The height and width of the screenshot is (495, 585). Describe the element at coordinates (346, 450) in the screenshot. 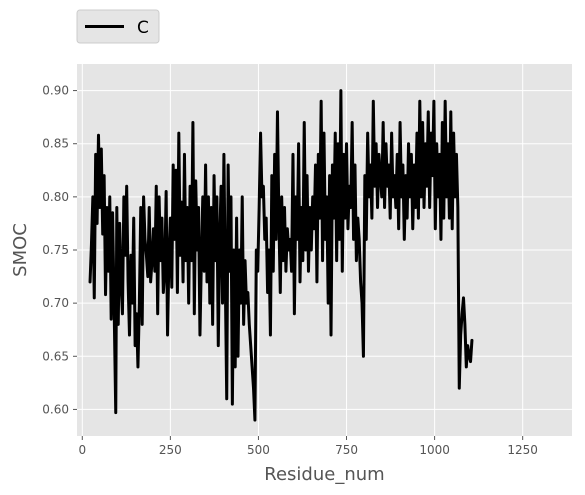

I see `x-tick-label: 750` at that location.